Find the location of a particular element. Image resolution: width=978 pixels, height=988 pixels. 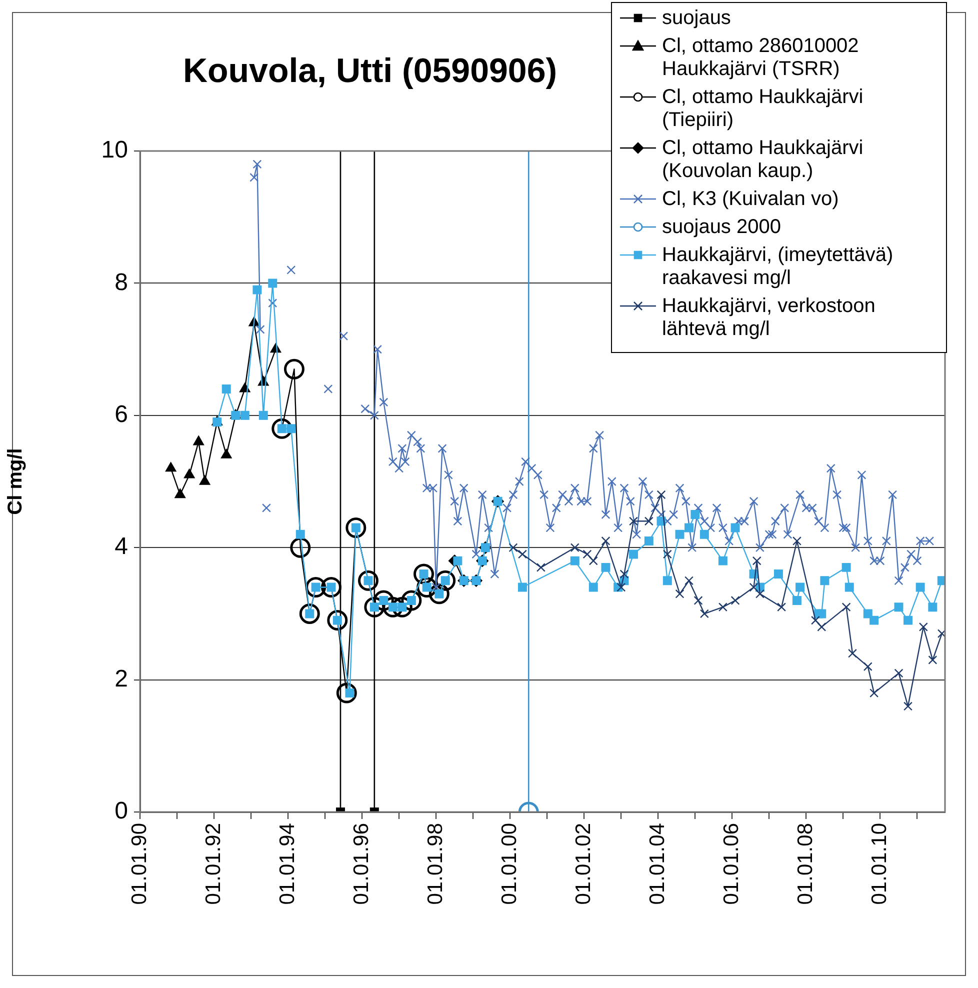

legend-label: Cl, K3 (Kuivalan vo) is located at coordinates (750, 199).